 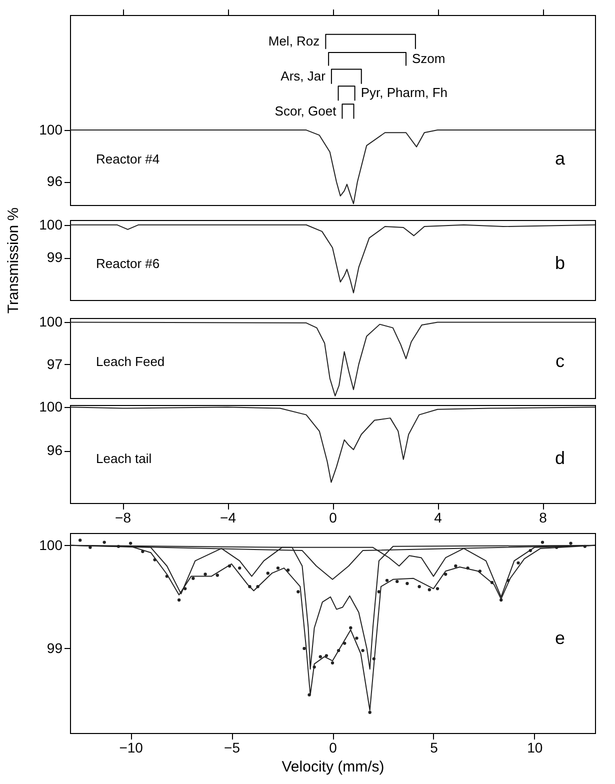 I want to click on annotation: Leach Feed, so click(x=130, y=361).